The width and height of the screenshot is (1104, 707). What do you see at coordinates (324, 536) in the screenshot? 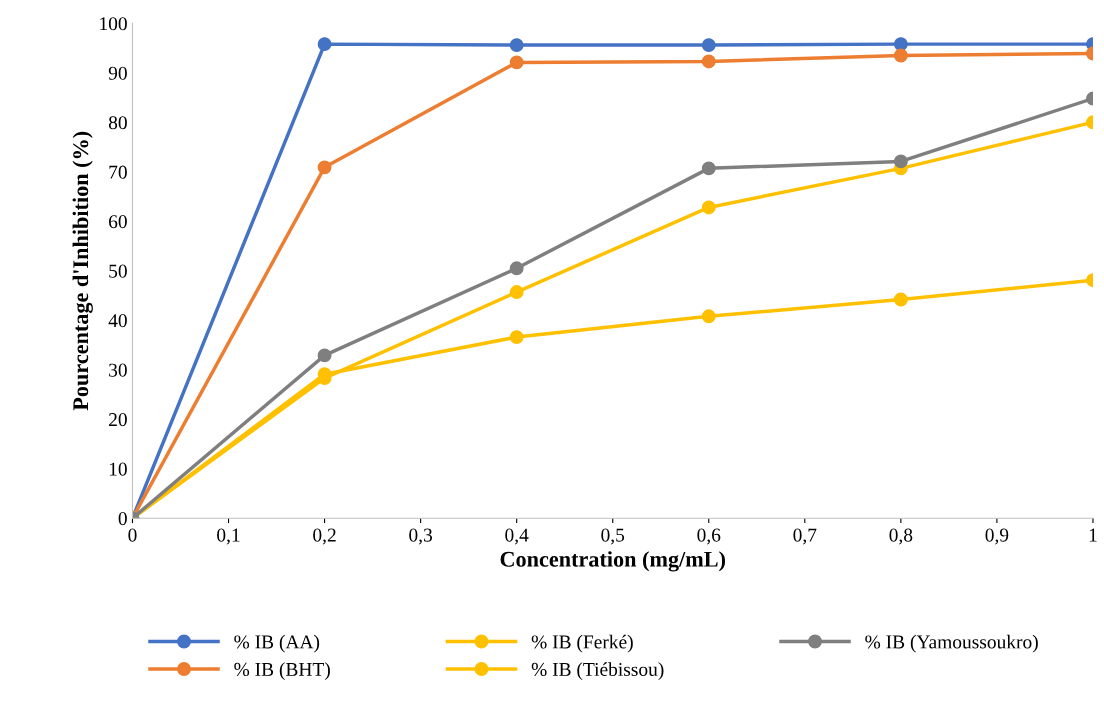
I see `x-tick-label: 0,2` at bounding box center [324, 536].